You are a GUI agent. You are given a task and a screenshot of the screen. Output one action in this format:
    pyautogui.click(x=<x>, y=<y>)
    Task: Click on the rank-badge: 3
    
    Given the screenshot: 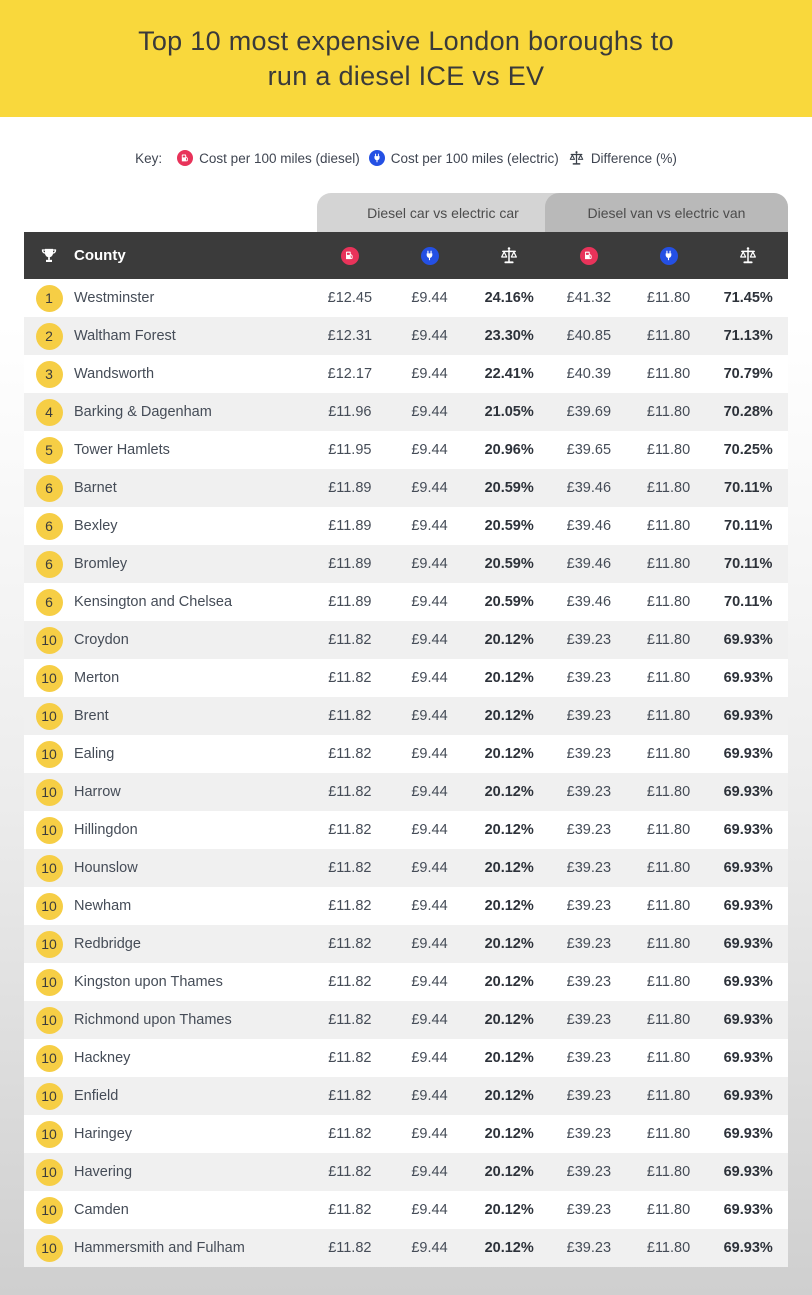 What is the action you would take?
    pyautogui.click(x=49, y=374)
    